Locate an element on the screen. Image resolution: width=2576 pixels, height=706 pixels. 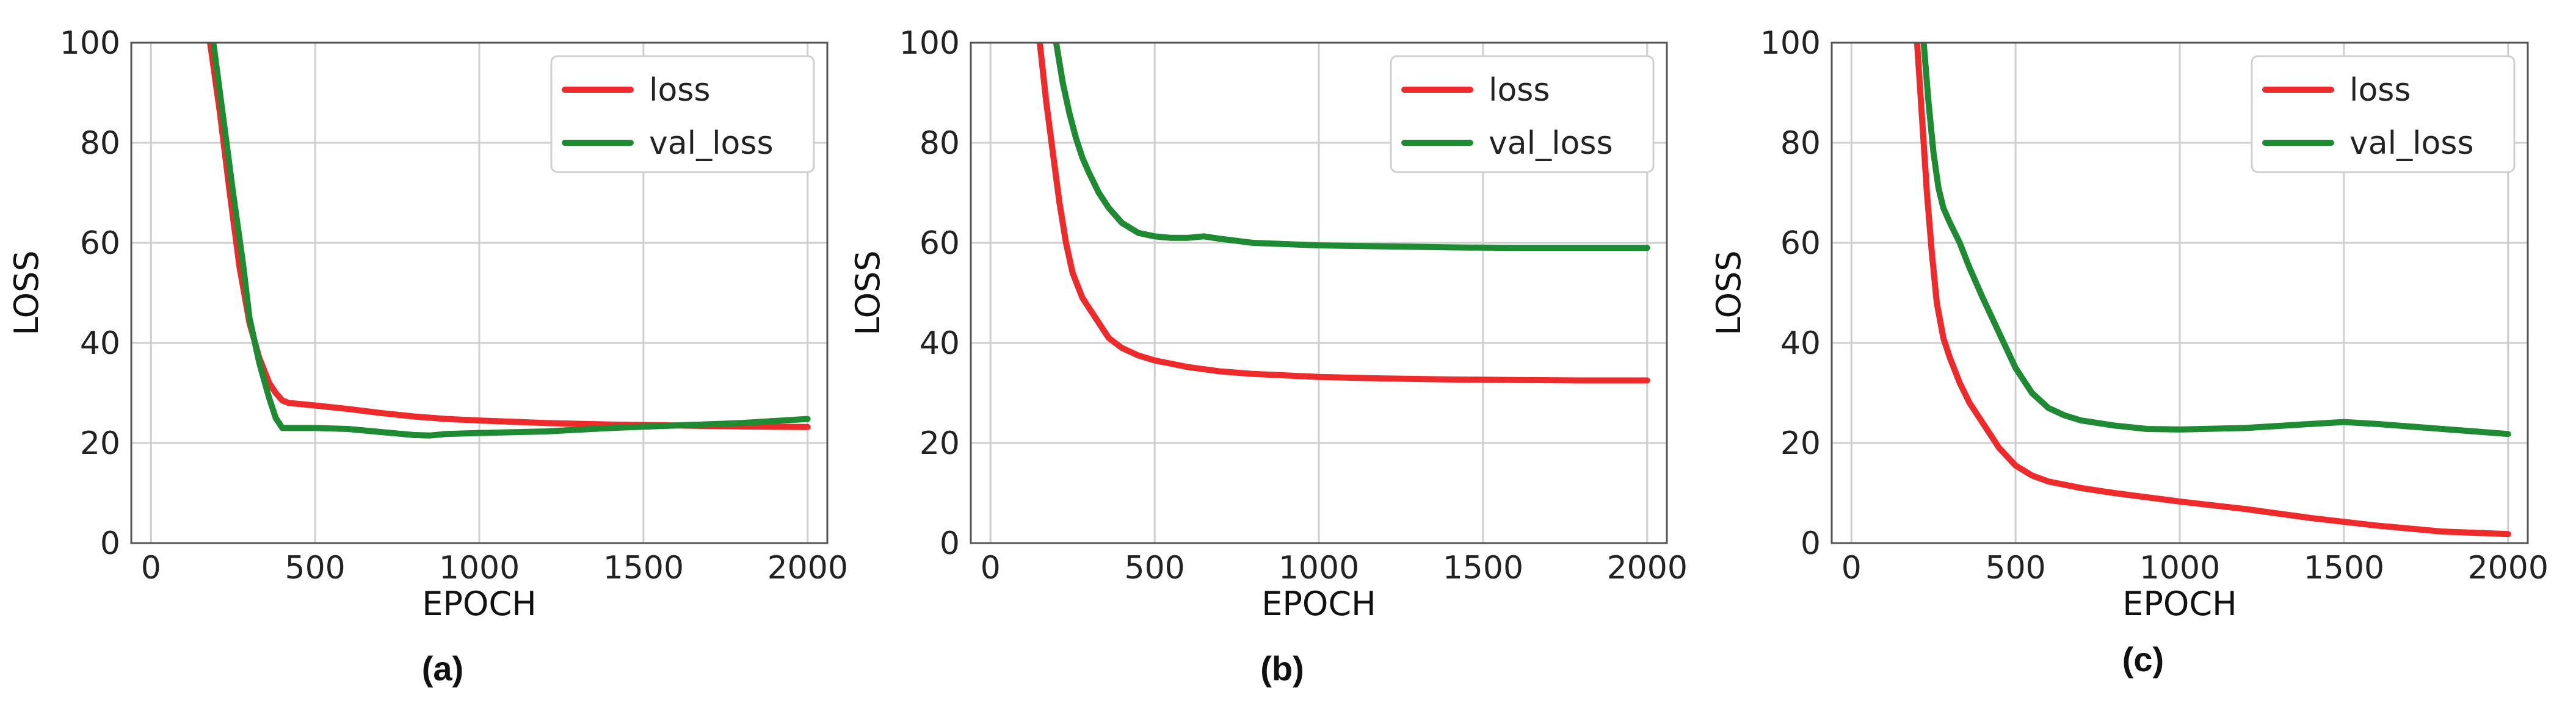
series-line-loss is located at coordinates (1343, 213).